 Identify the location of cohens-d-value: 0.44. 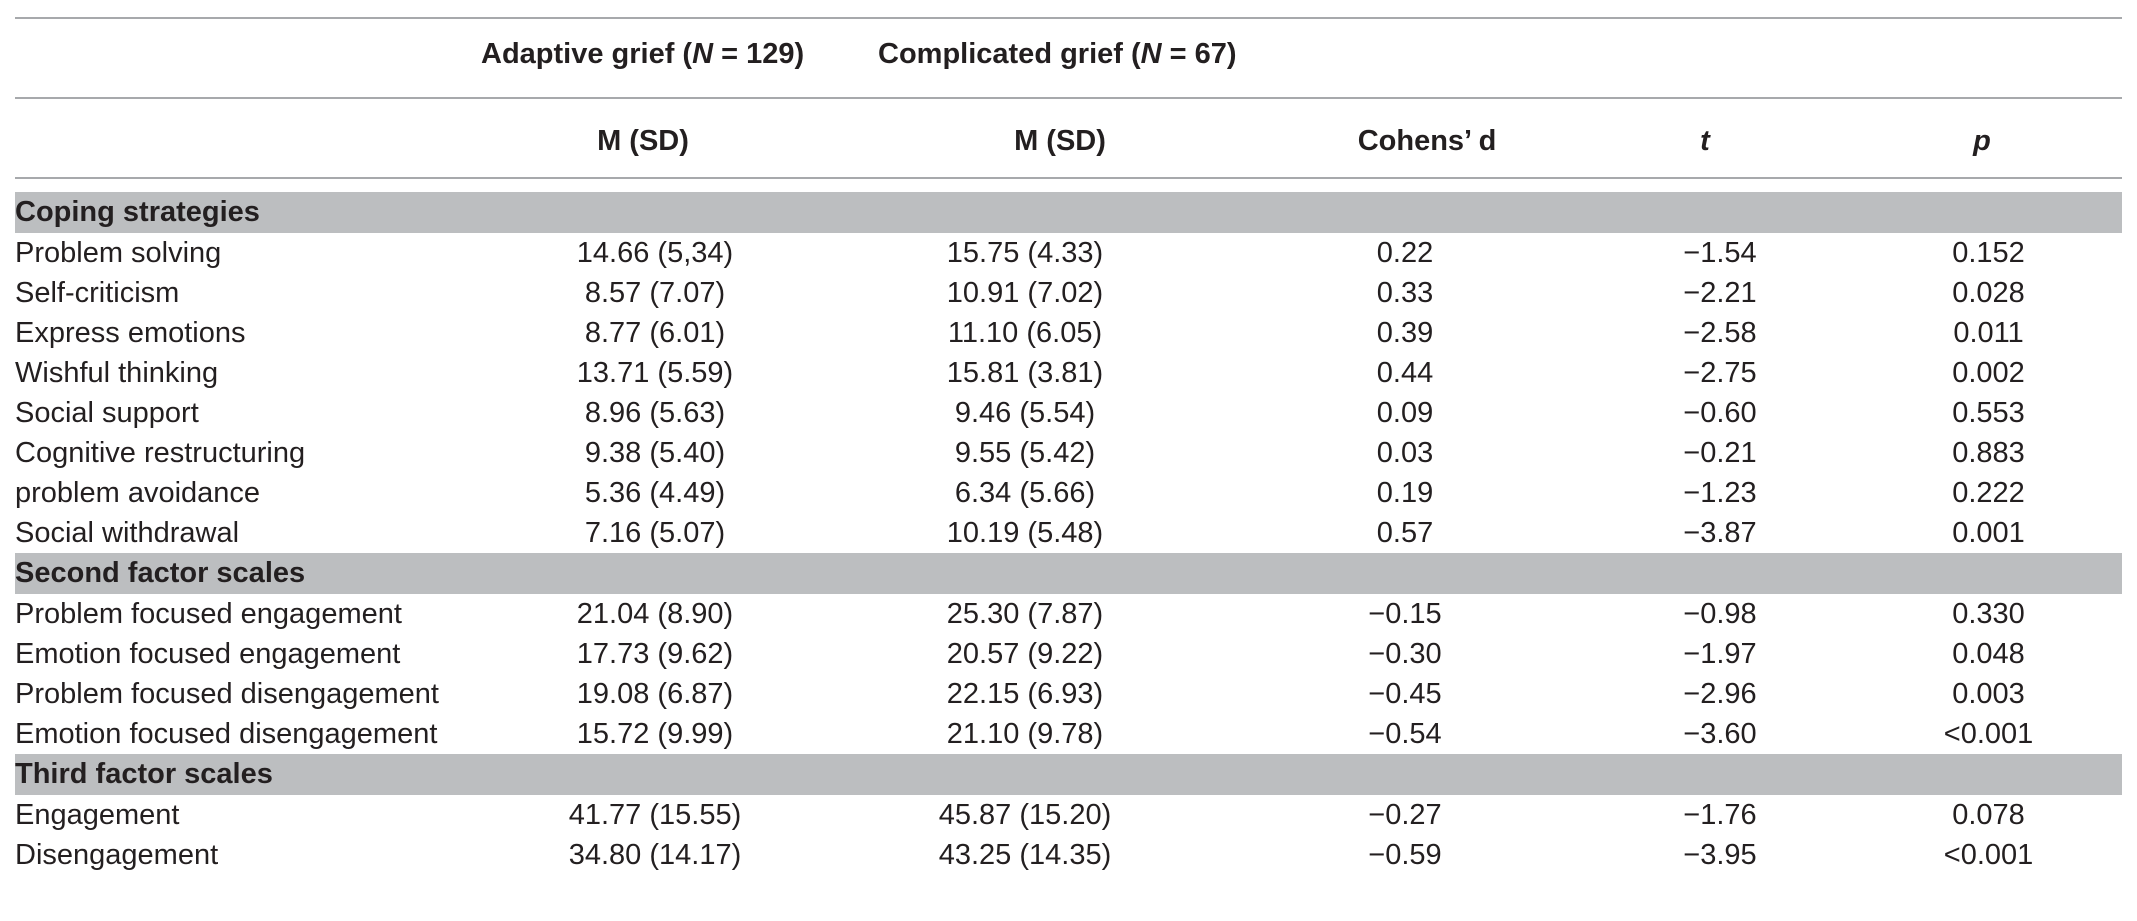
(1405, 372).